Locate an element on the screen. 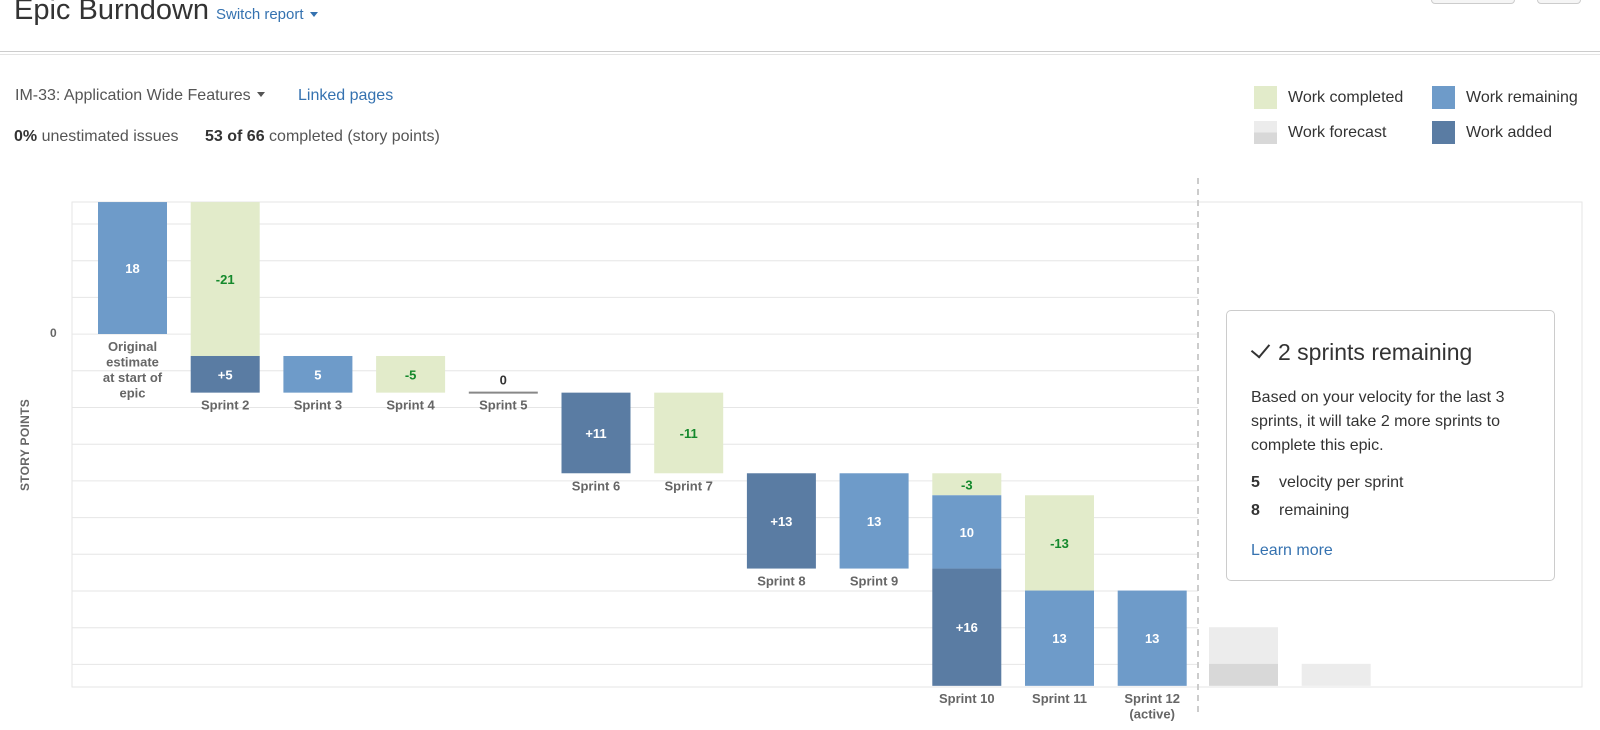  bar-value-label: 10 is located at coordinates (967, 532).